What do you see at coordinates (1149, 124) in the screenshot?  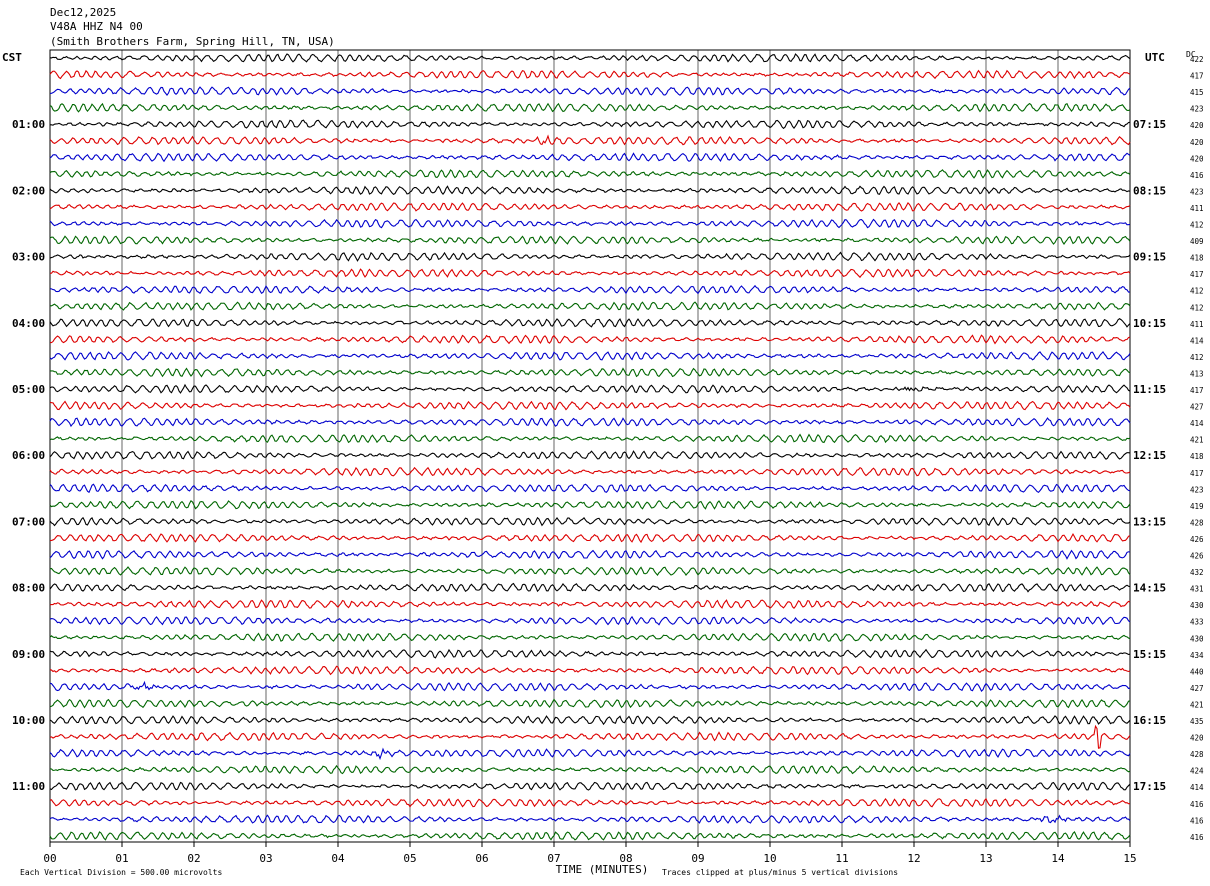 I see `right-hour-label: 07:15` at bounding box center [1149, 124].